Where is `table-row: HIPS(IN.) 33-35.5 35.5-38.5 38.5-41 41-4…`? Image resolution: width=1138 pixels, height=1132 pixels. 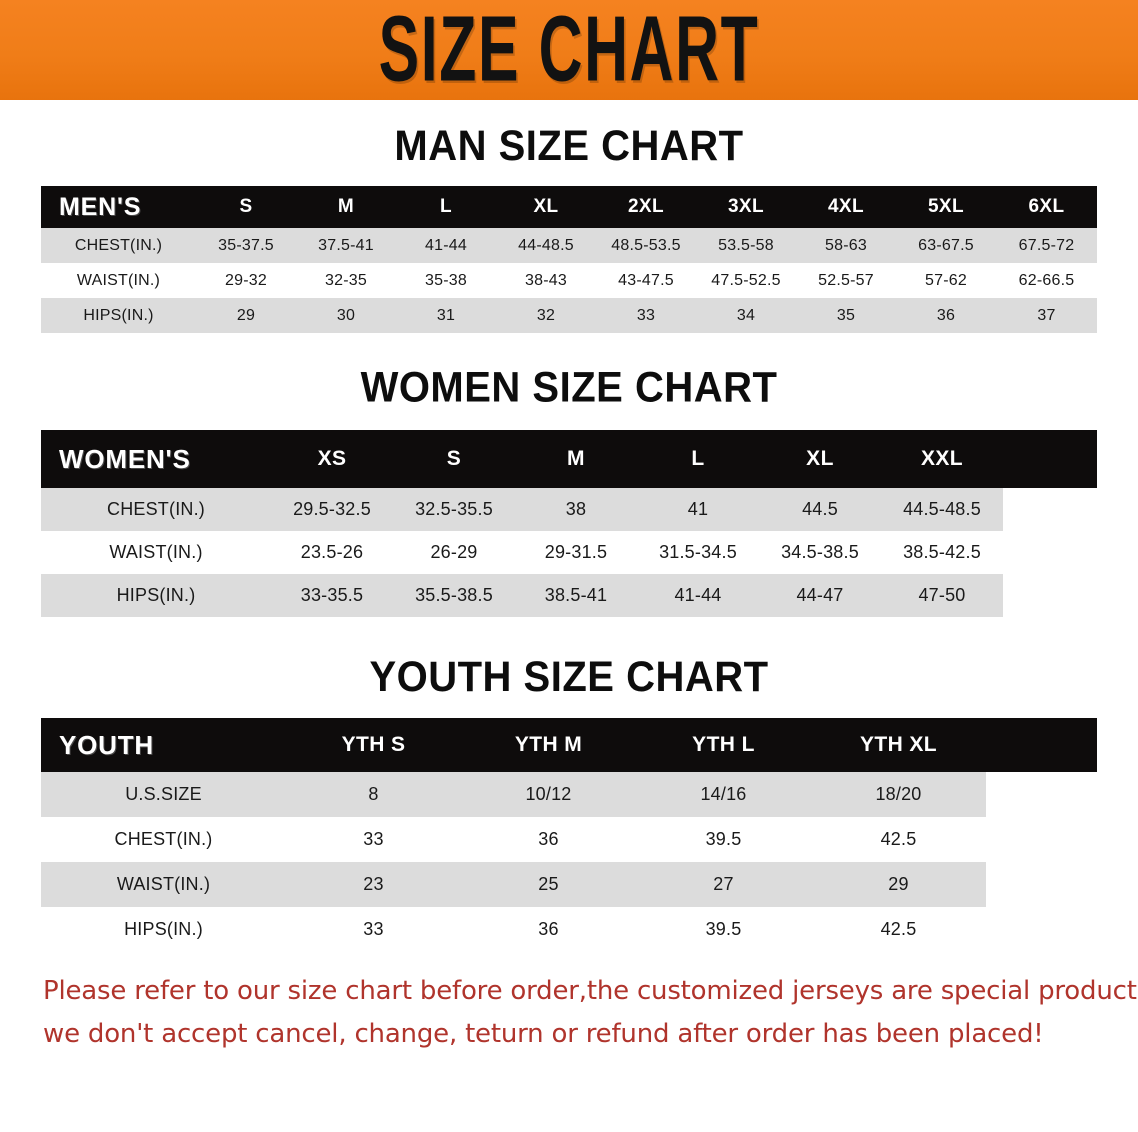
table-row: HIPS(IN.) 33-35.5 35.5-38.5 38.5-41 41-4… is located at coordinates (569, 595).